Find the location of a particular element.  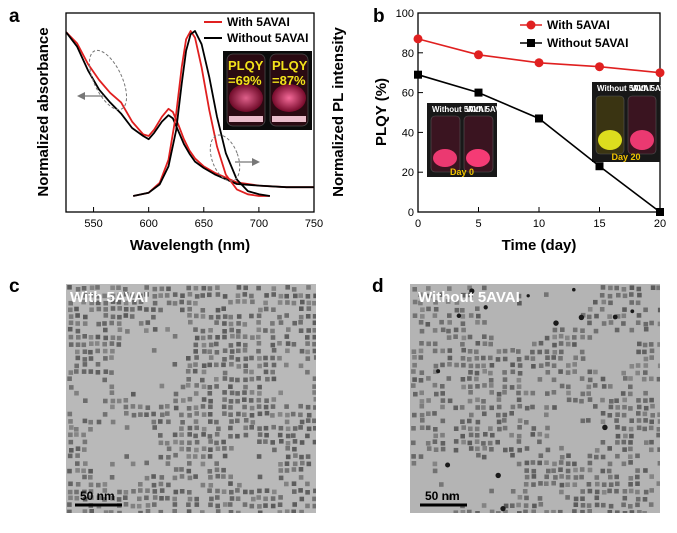

panel-a-x-ticks: 550 600 650 700 750 is located at coordinates (203, 218).